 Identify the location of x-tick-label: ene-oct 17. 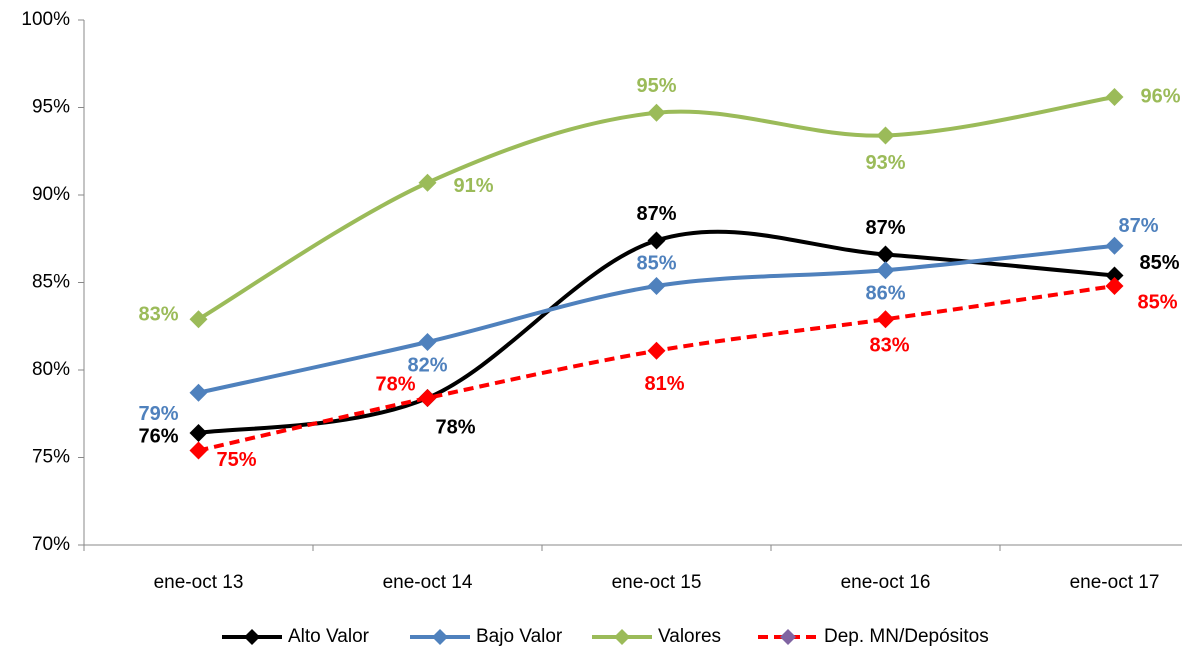
(1115, 582).